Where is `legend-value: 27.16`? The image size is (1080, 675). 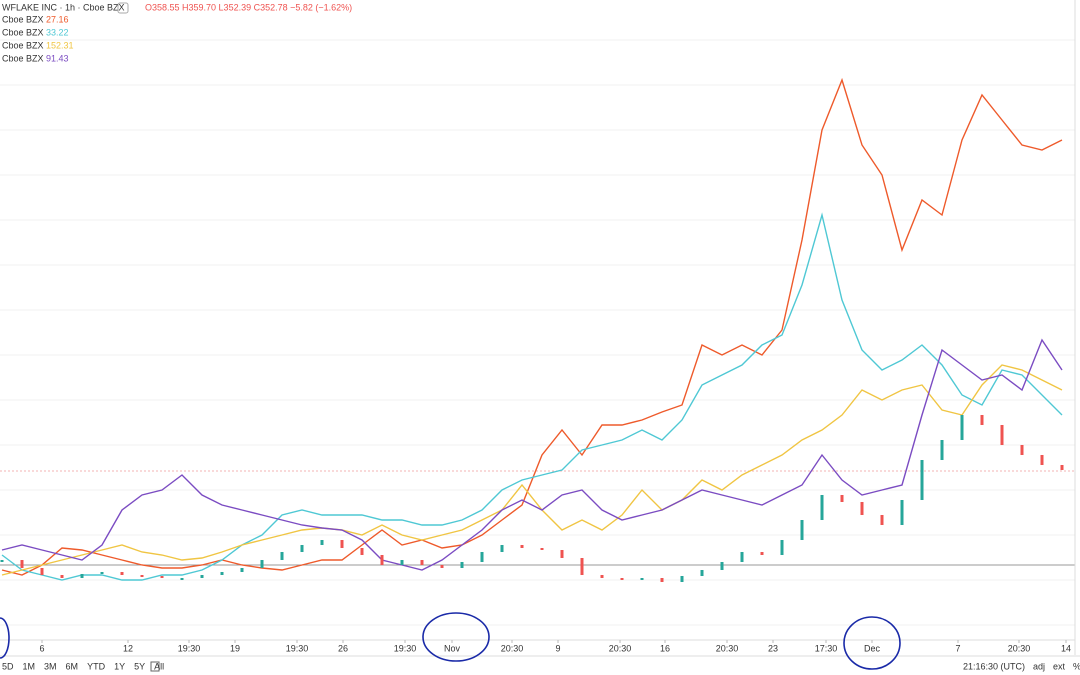
legend-value: 27.16 is located at coordinates (57, 19).